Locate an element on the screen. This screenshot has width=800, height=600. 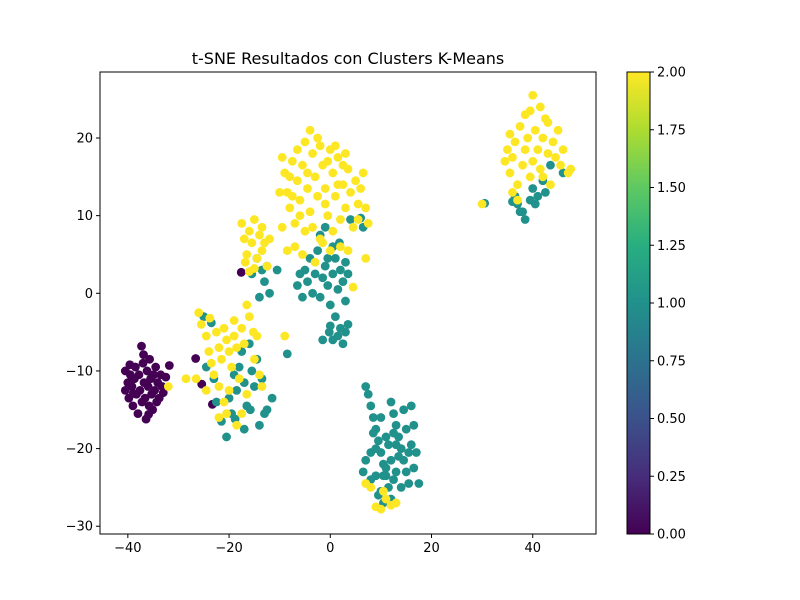
colorbar-tick-label: 0.50 is located at coordinates (671, 419).